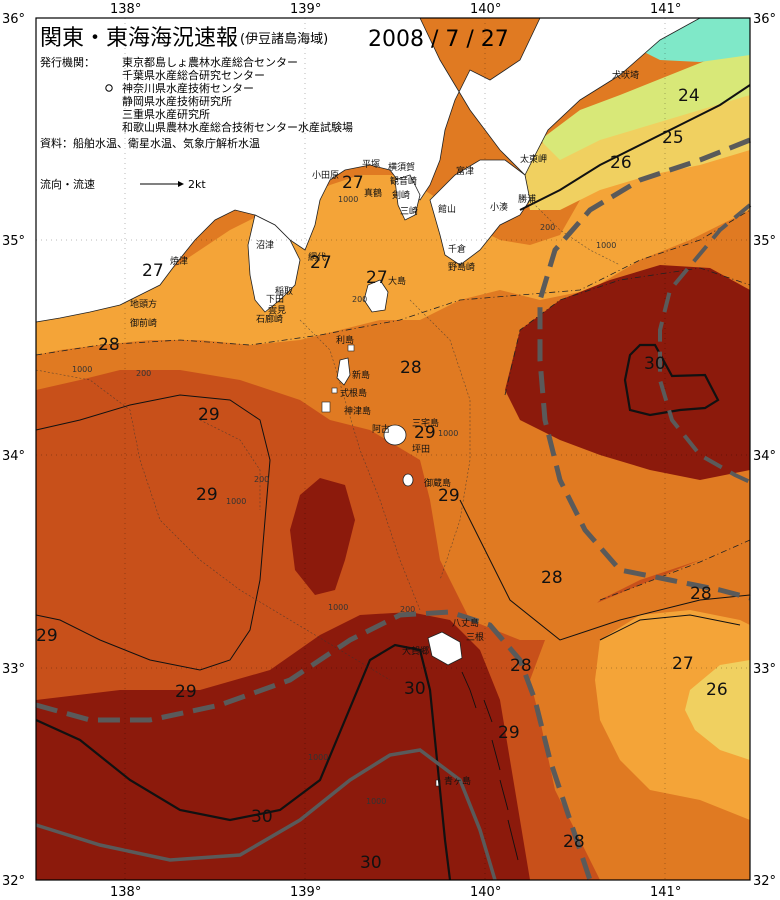 This screenshot has height=900, width=780. Describe the element at coordinates (437, 483) in the screenshot. I see `place-label: 御蔵島` at that location.